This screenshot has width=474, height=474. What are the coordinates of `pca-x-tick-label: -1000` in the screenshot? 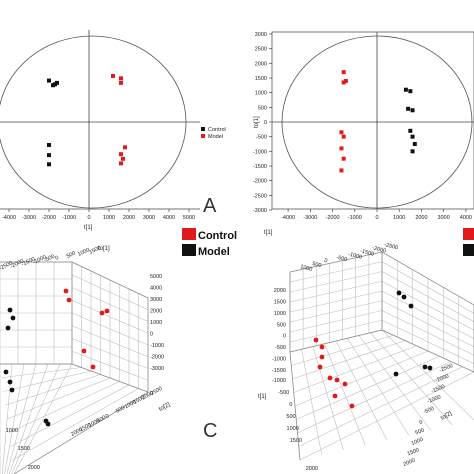 It's located at (69, 218).